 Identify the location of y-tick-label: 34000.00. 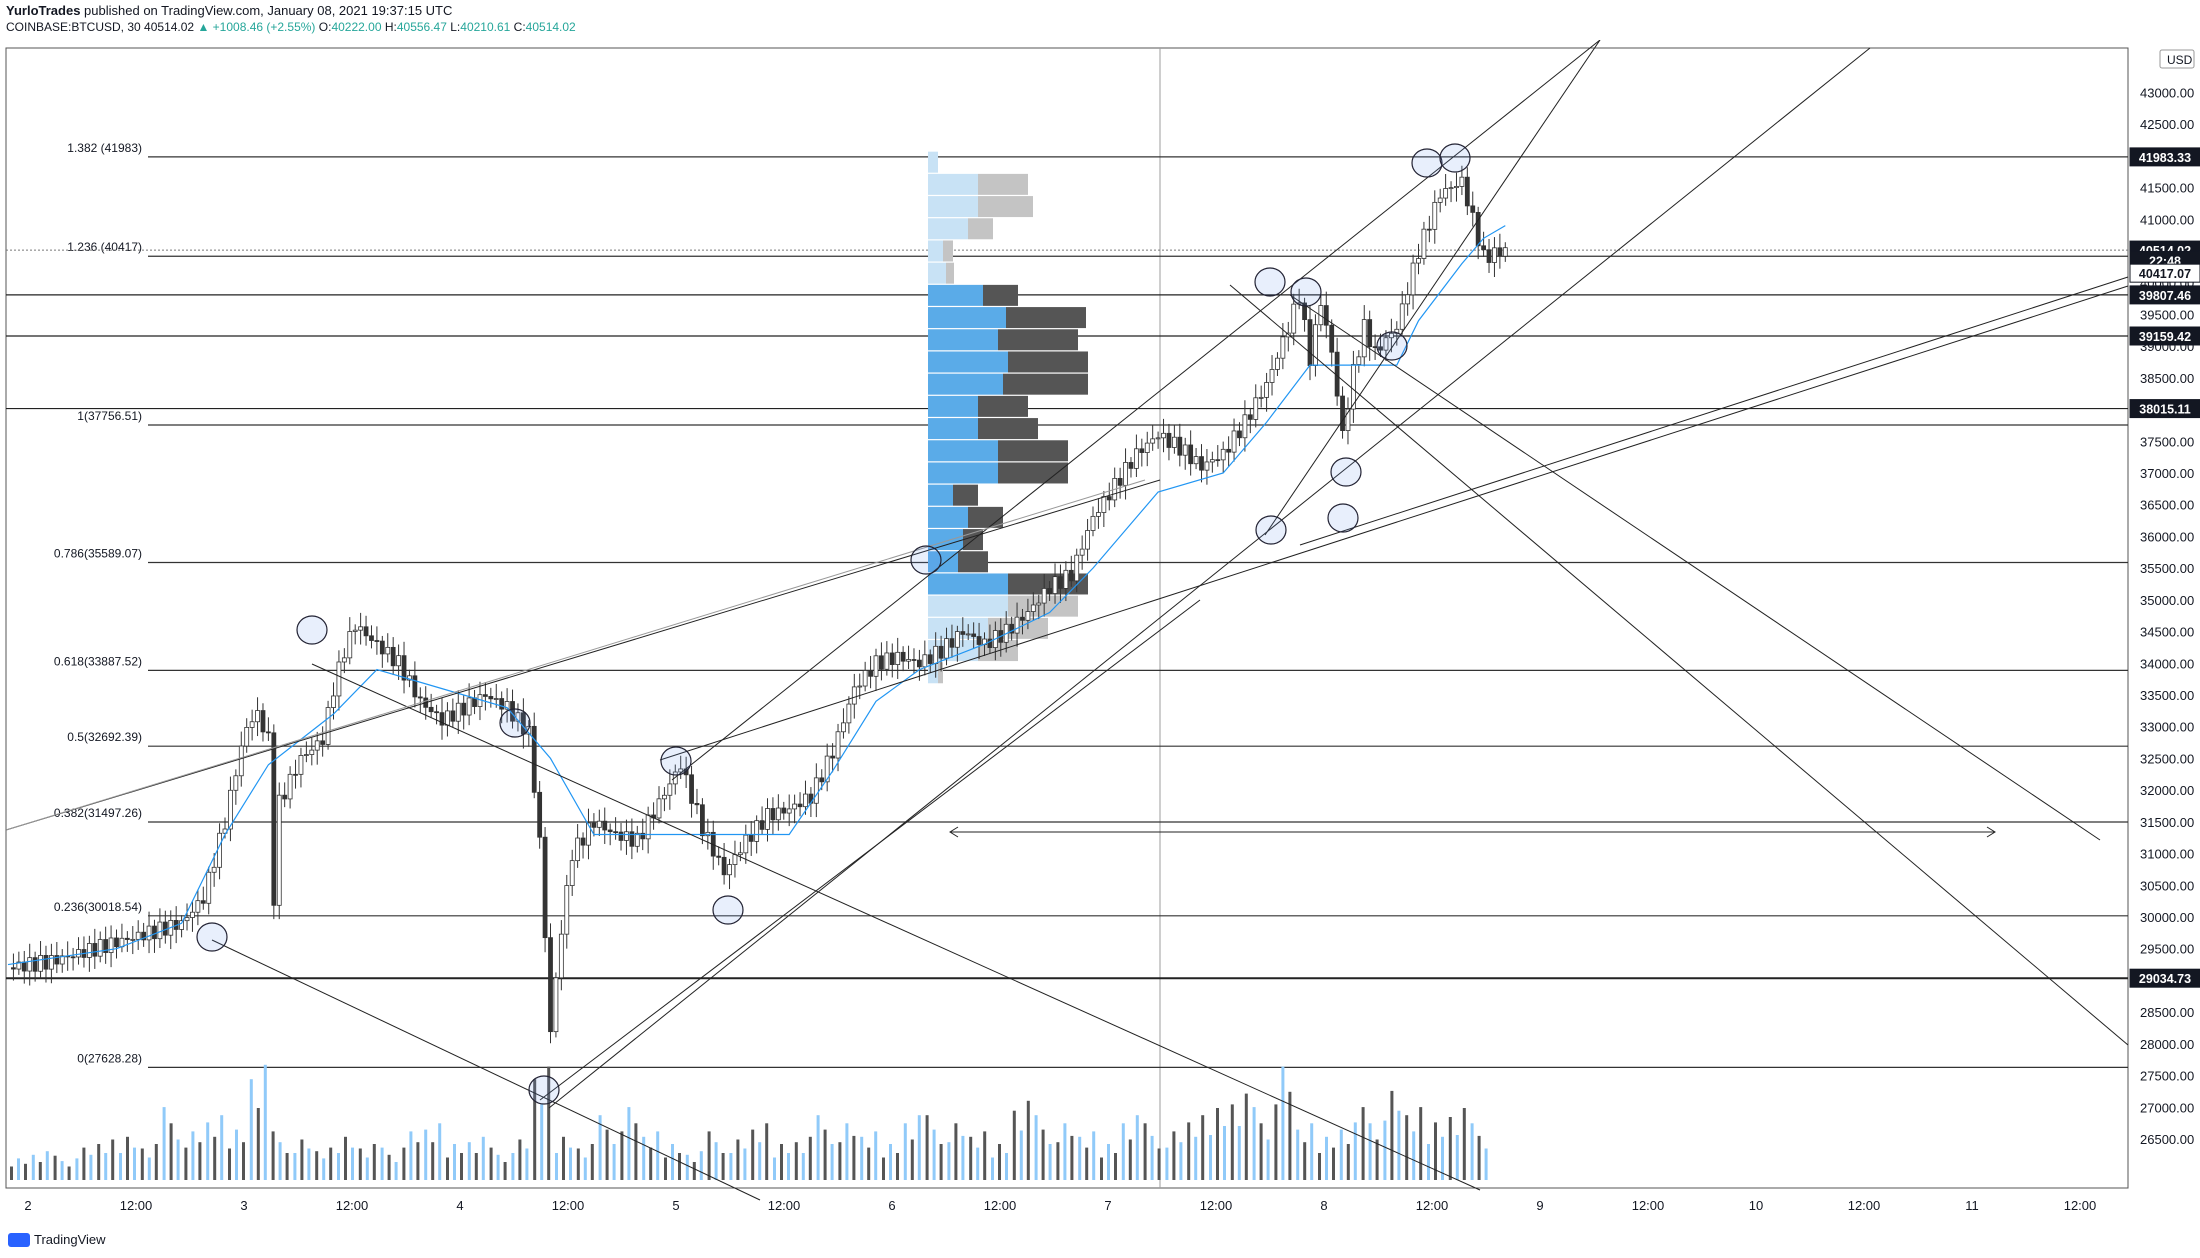
(2167, 663).